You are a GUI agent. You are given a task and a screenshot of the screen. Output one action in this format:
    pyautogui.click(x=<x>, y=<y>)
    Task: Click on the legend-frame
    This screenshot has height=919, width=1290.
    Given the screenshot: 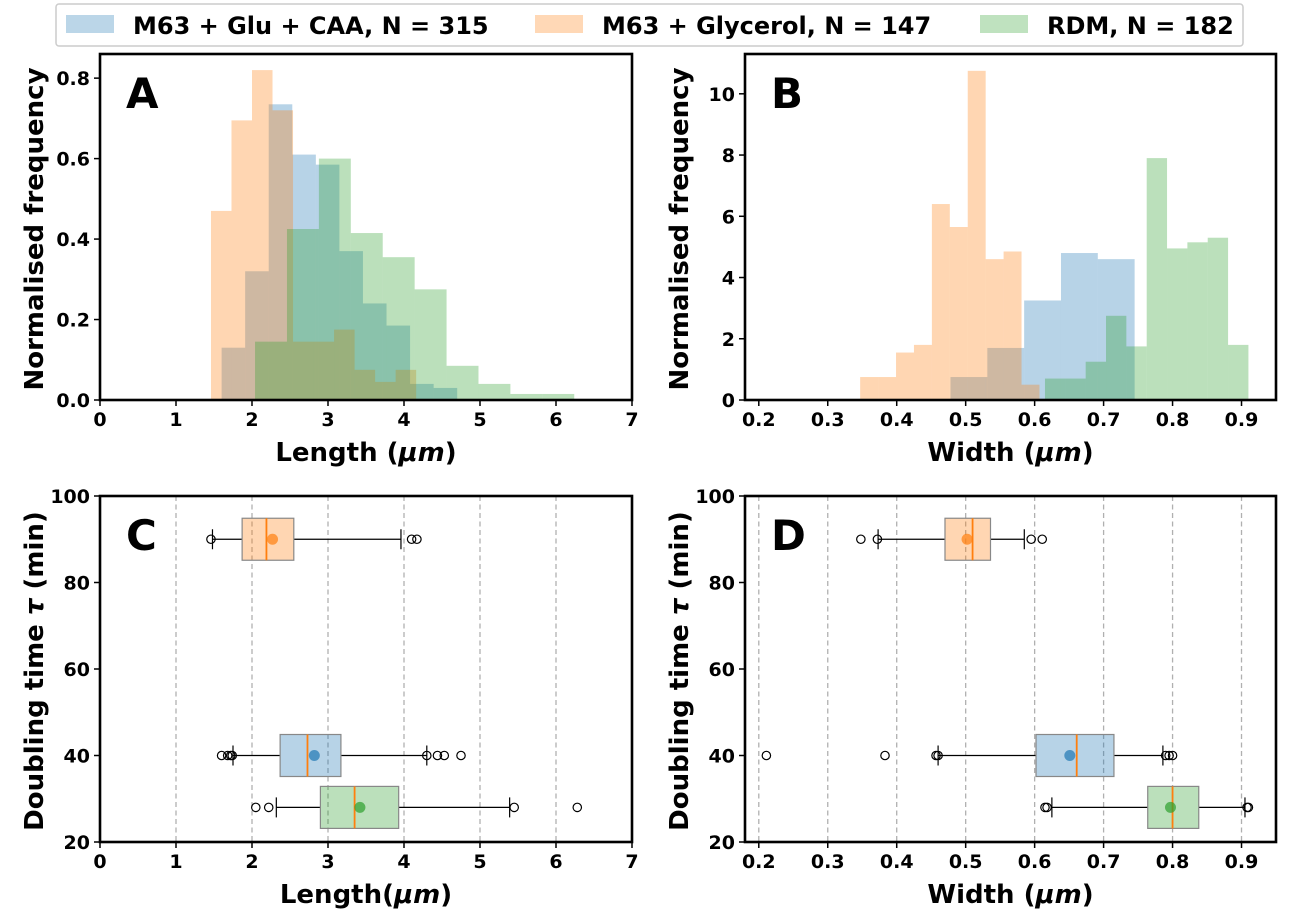 What is the action you would take?
    pyautogui.click(x=649, y=25)
    